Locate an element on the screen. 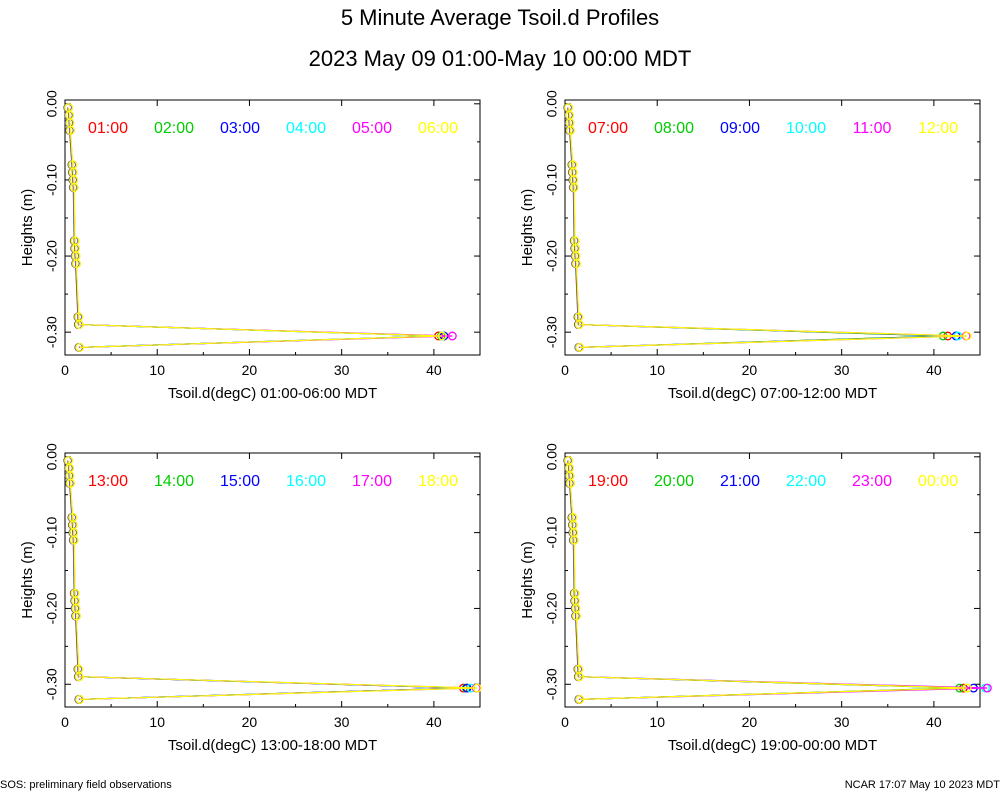 The height and width of the screenshot is (800, 1000). series-line-19:00 is located at coordinates (765, 580).